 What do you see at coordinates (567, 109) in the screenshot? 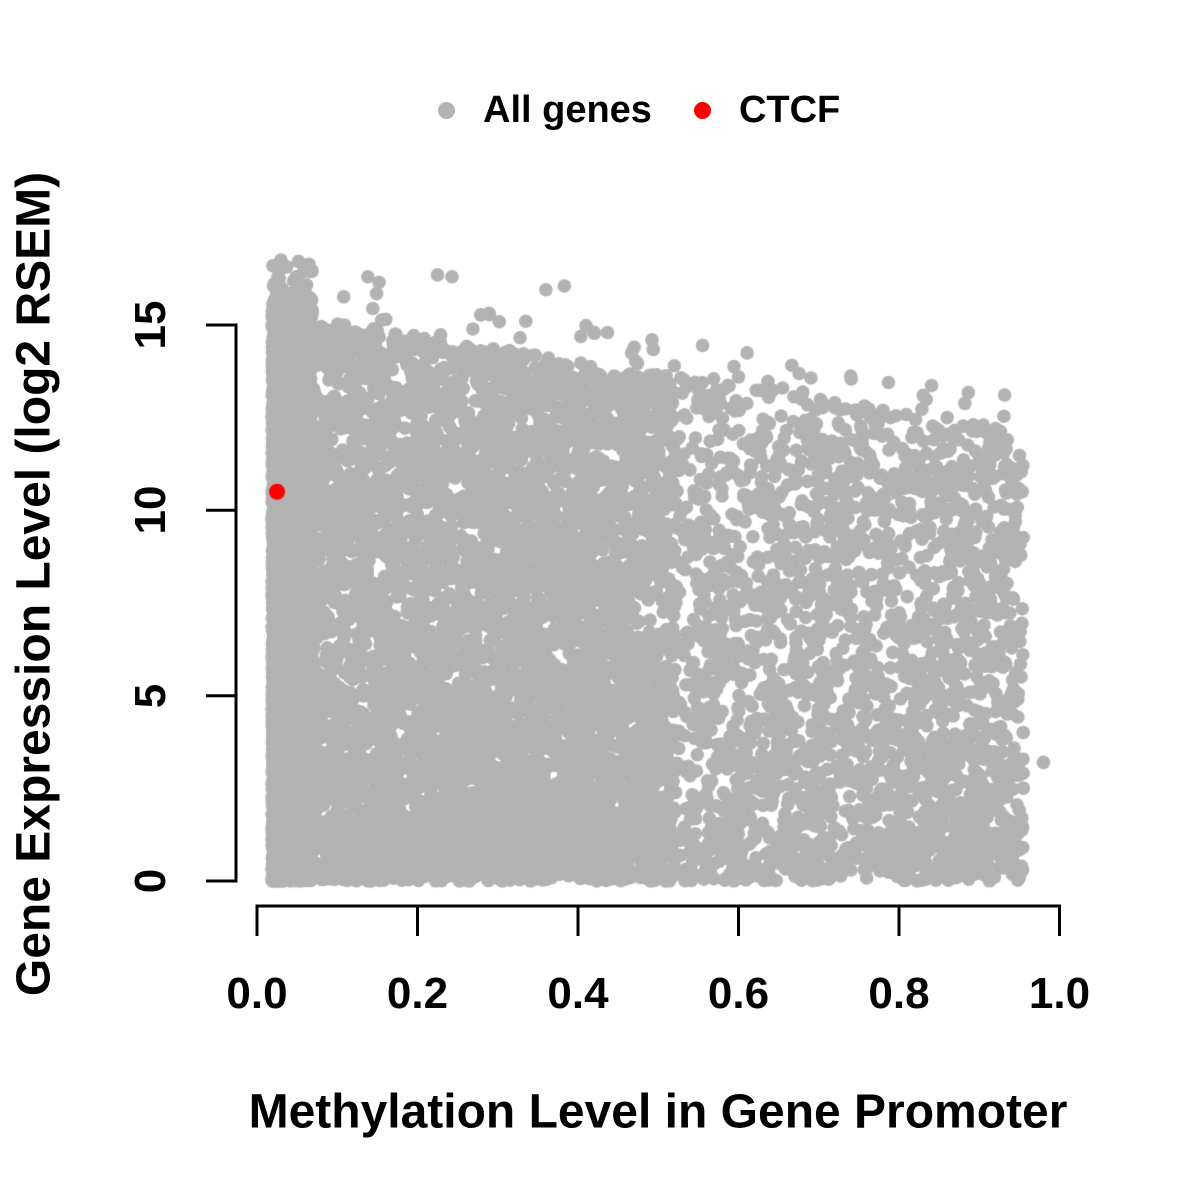
I see `legend-label-all-genes: All genes` at bounding box center [567, 109].